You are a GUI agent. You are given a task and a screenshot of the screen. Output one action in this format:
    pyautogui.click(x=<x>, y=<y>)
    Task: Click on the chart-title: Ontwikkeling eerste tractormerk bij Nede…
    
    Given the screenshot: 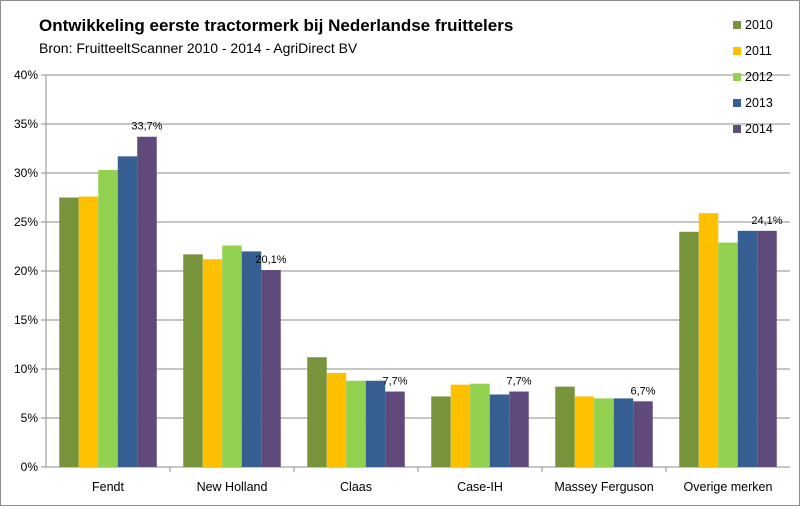 What is the action you would take?
    pyautogui.click(x=276, y=25)
    